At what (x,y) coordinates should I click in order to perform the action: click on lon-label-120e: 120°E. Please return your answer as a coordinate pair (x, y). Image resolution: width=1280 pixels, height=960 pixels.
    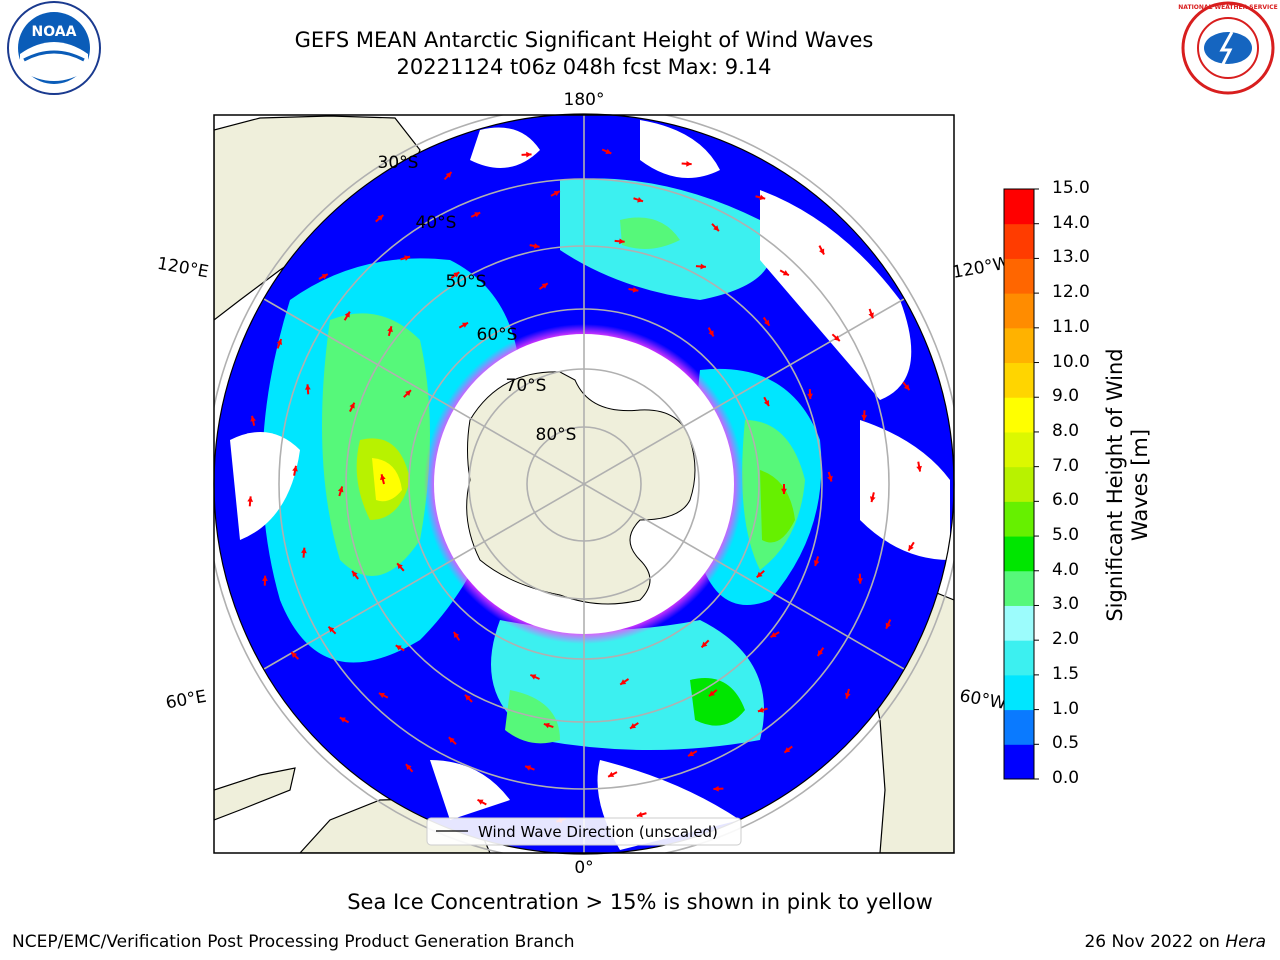
    Looking at the image, I should click on (183, 268).